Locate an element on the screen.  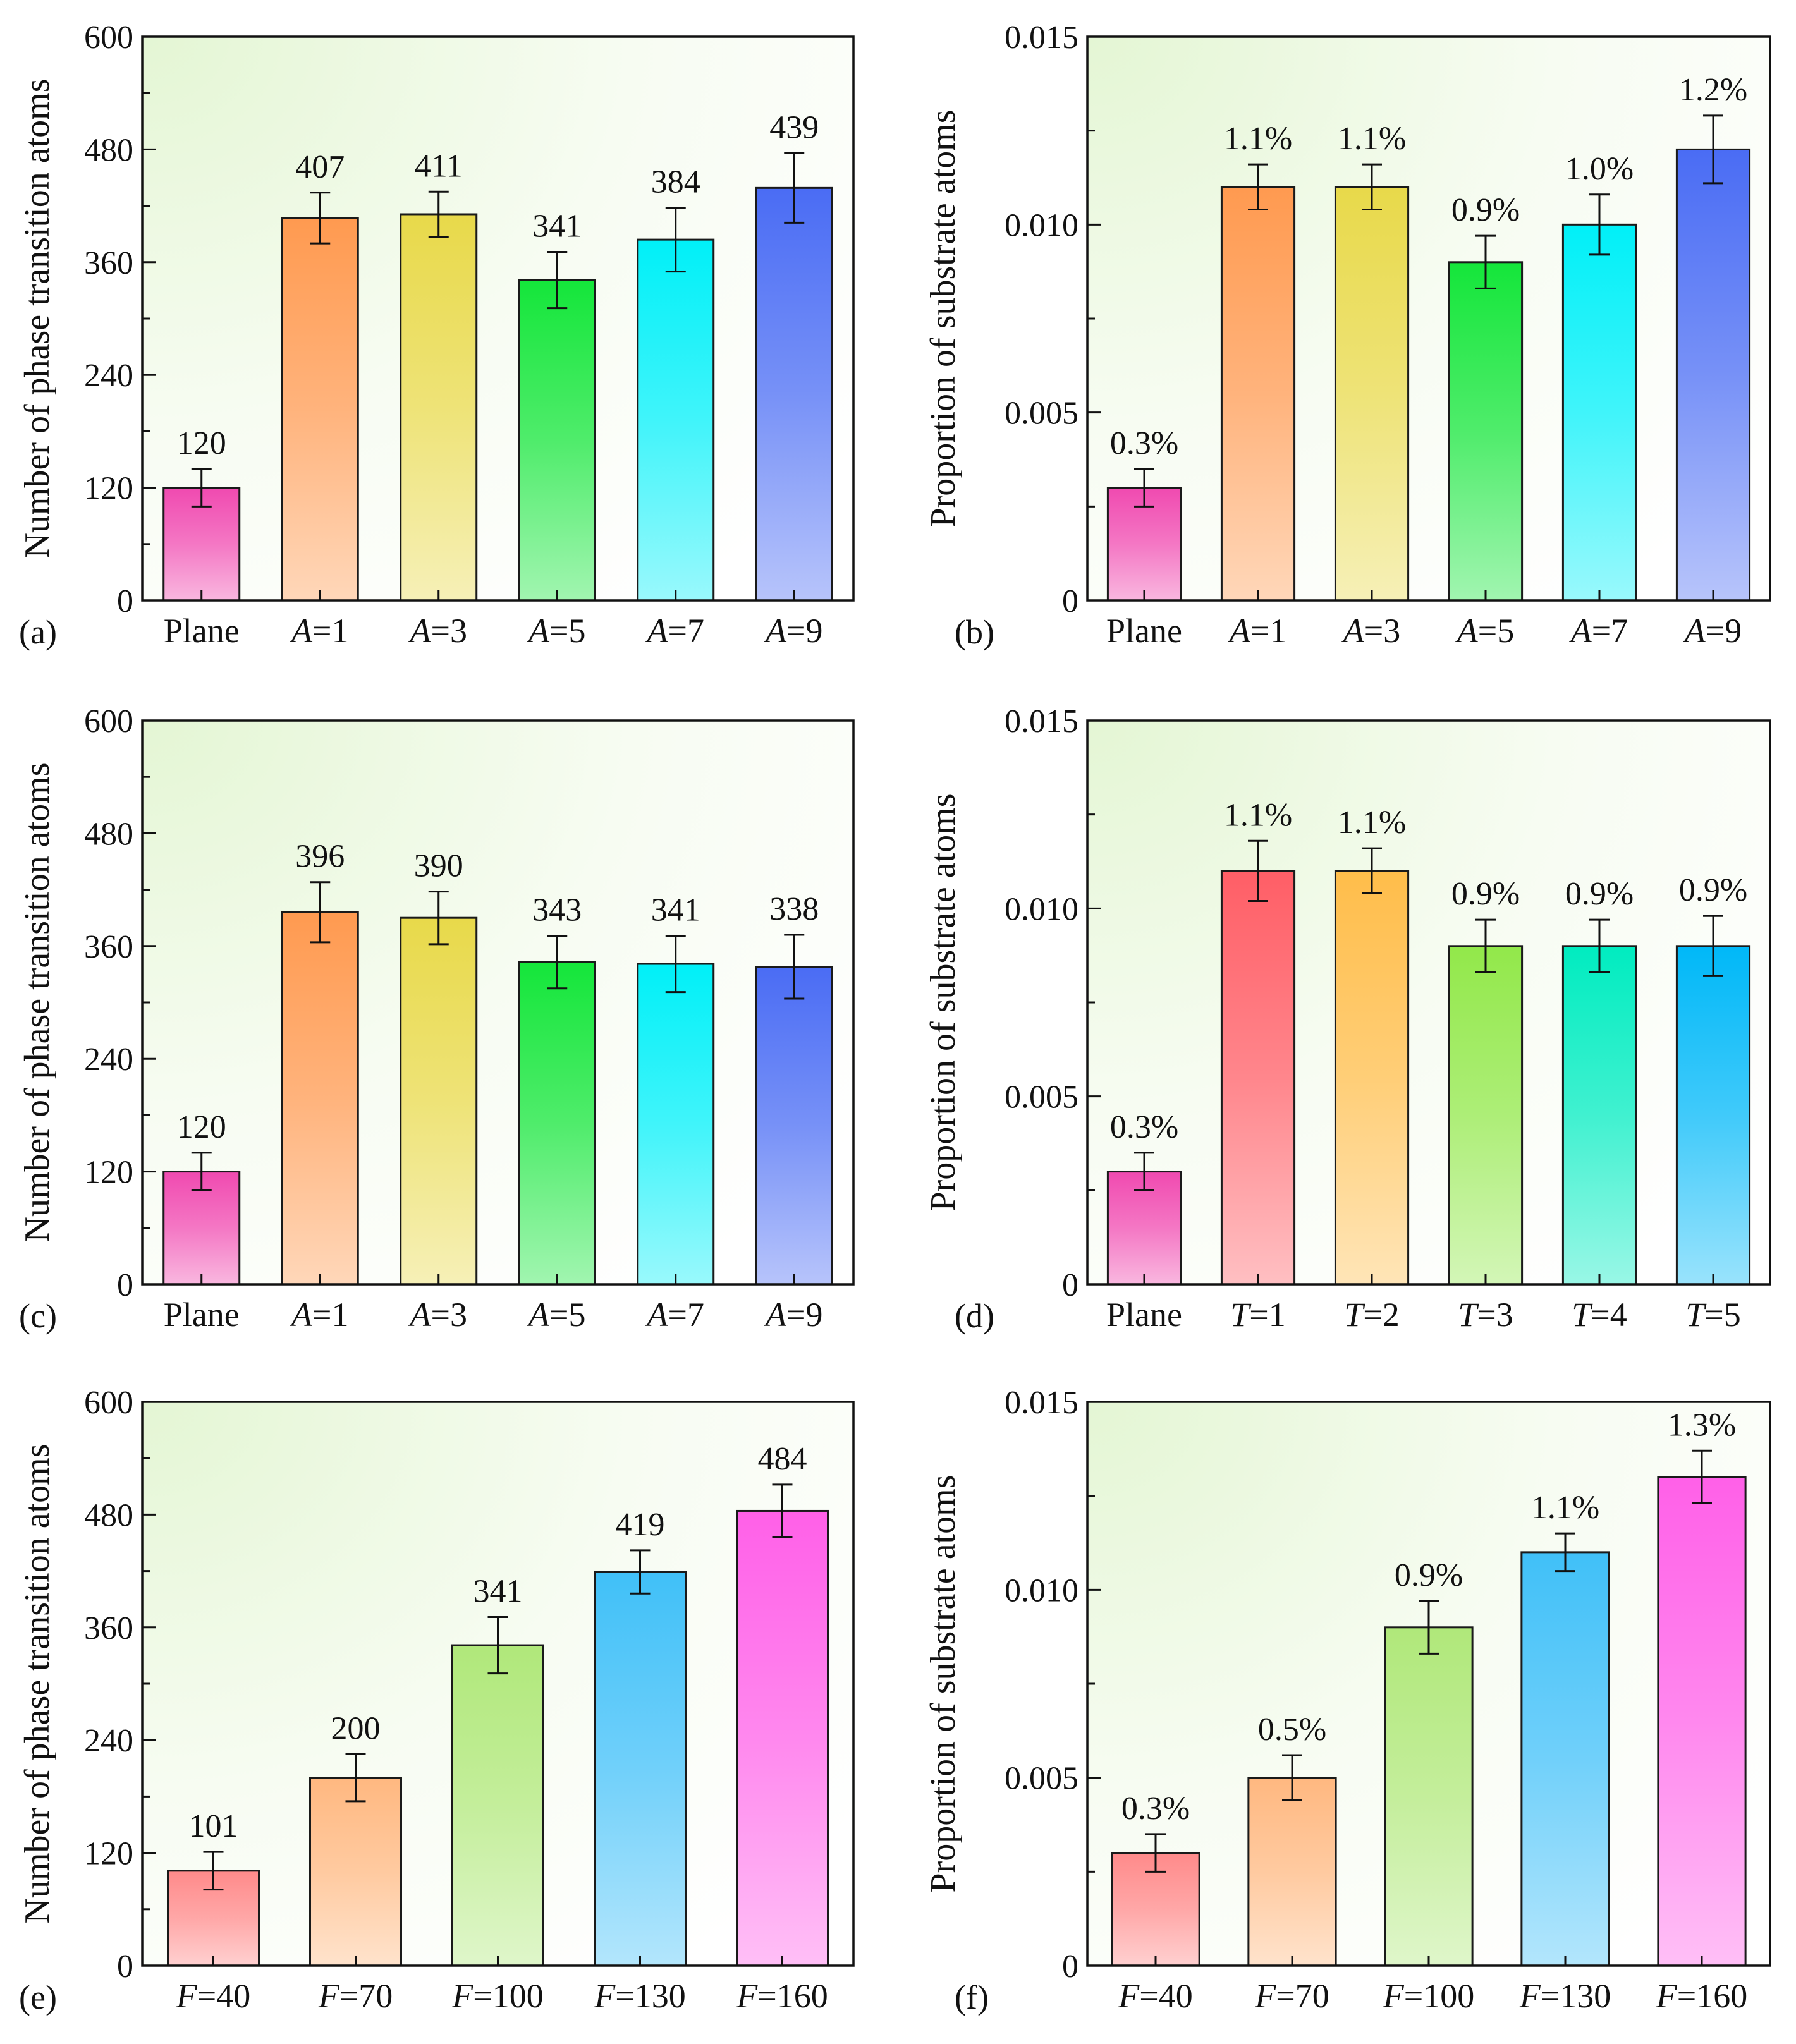
data-label: 1.3% is located at coordinates (1702, 1425).